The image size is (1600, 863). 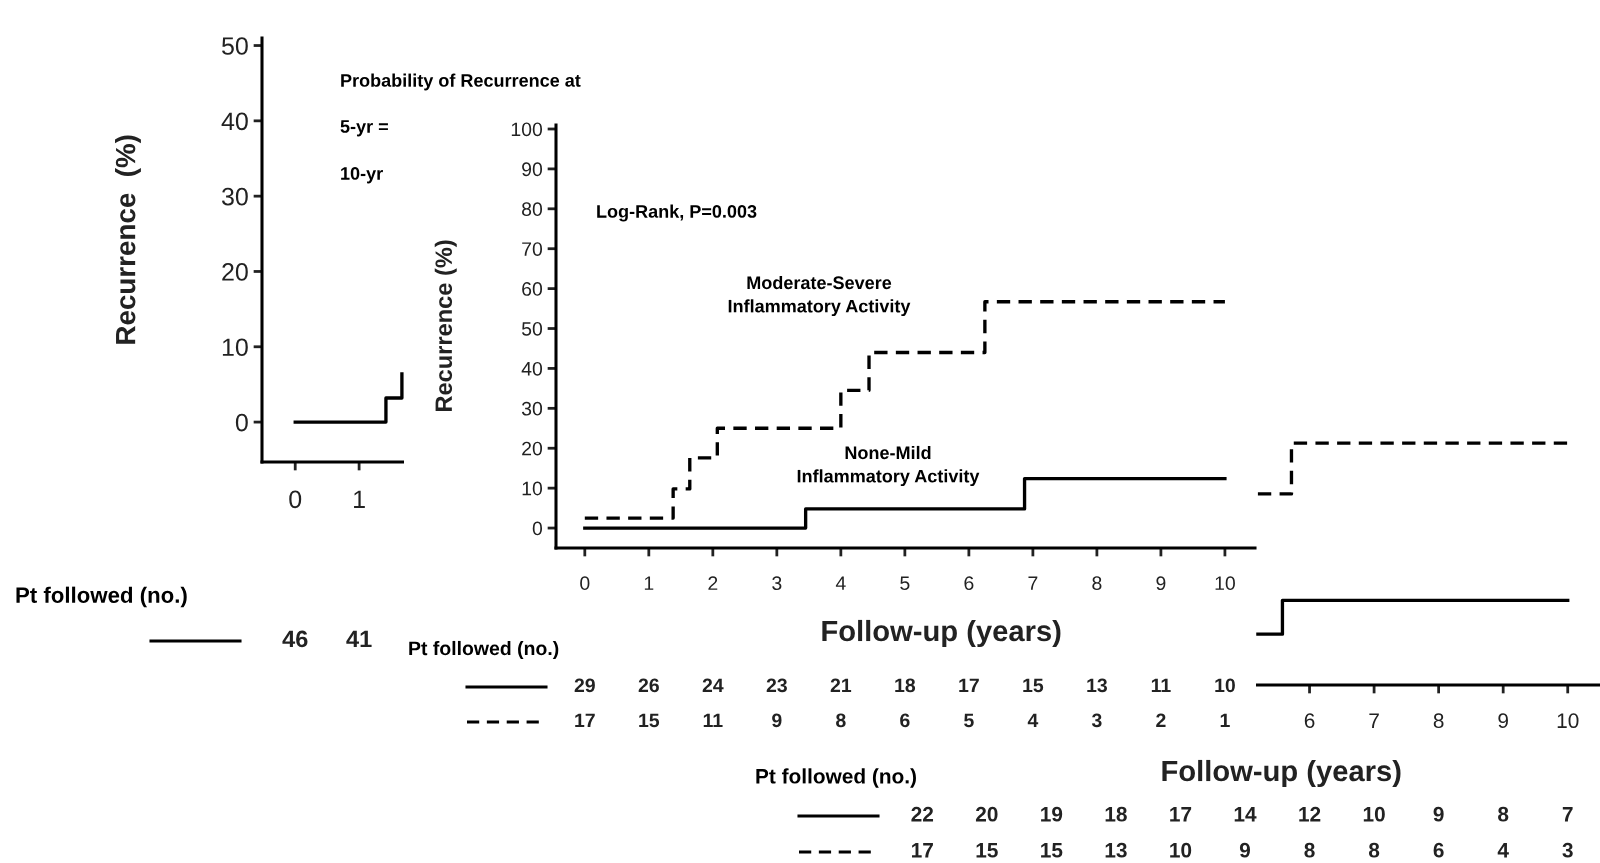 What do you see at coordinates (532, 169) in the screenshot?
I see `y-tick-label: 90` at bounding box center [532, 169].